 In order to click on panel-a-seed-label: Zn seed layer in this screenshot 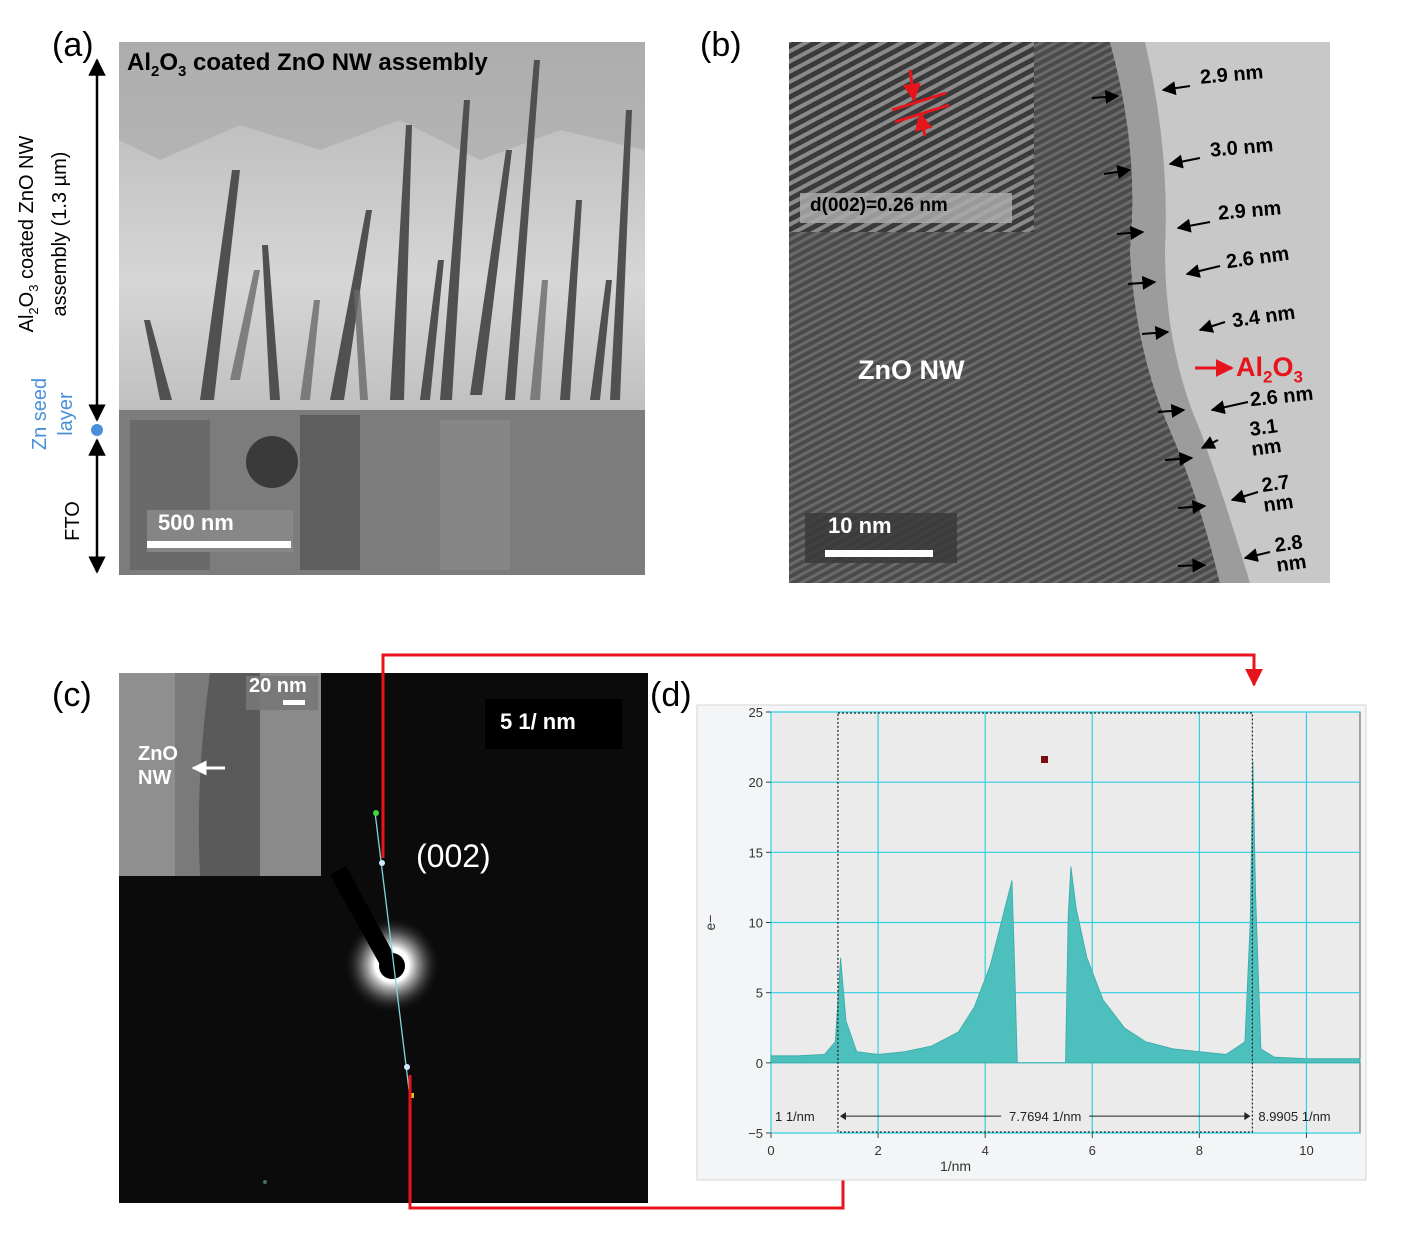, I will do `click(53, 414)`.